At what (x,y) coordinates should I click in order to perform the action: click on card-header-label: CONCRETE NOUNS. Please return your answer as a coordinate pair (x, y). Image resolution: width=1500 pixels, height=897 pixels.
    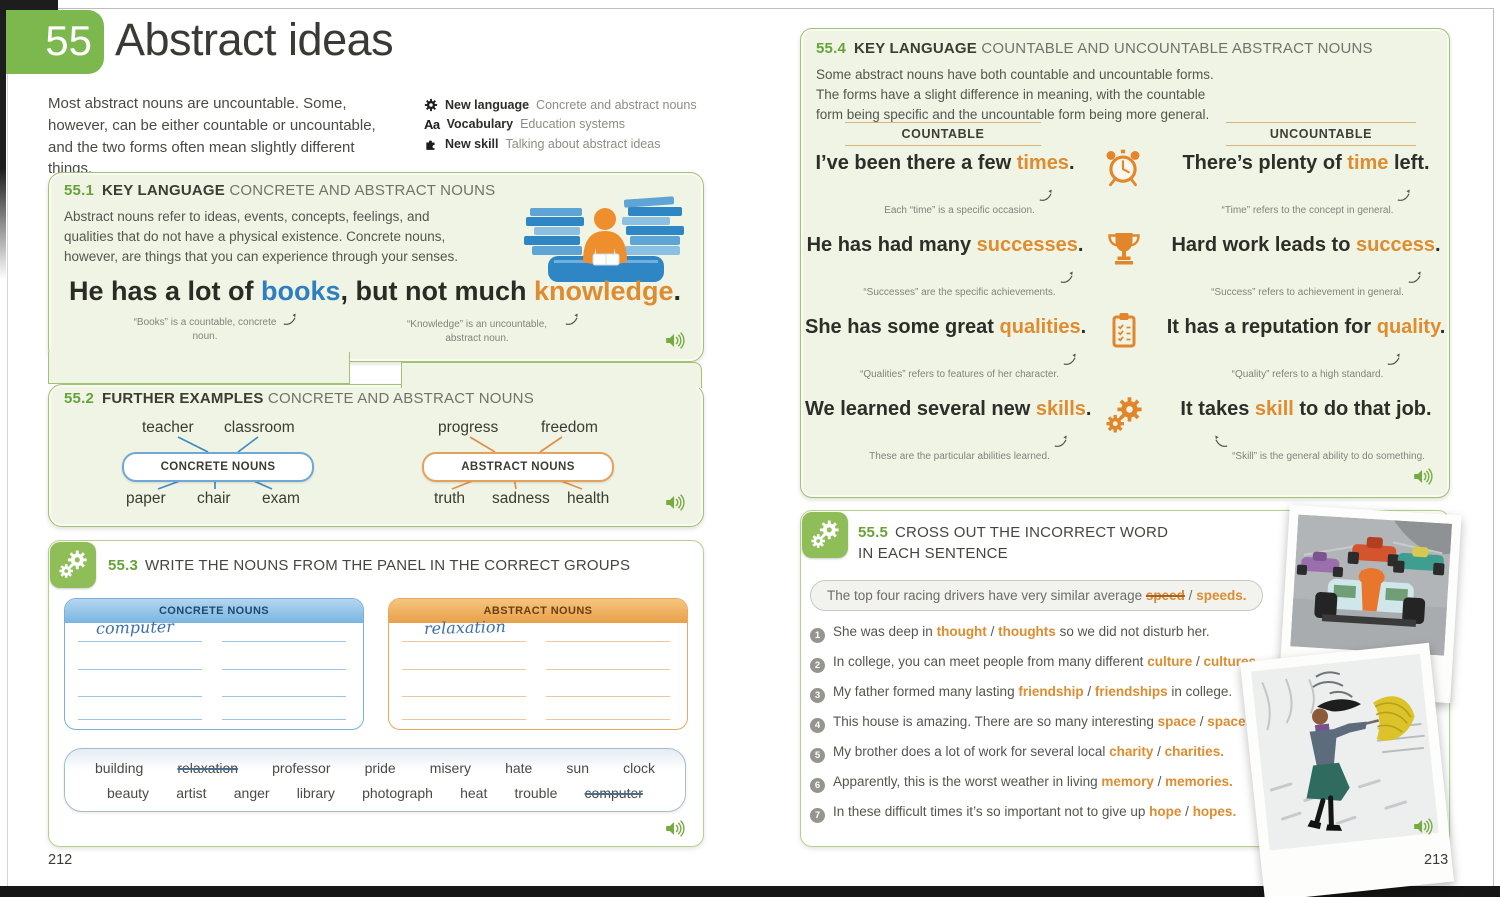
    Looking at the image, I should click on (214, 611).